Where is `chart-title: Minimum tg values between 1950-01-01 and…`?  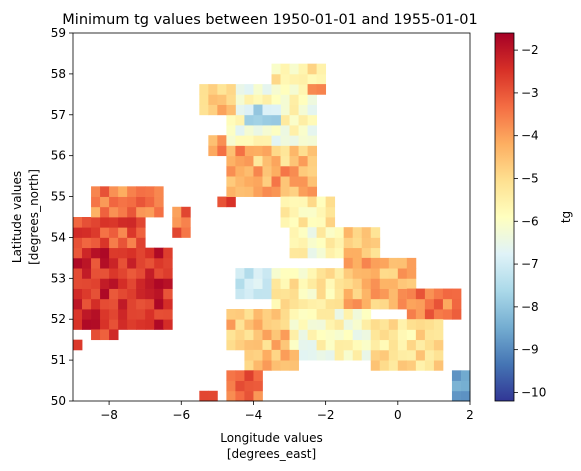 chart-title: Minimum tg values between 1950-01-01 and… is located at coordinates (269, 20).